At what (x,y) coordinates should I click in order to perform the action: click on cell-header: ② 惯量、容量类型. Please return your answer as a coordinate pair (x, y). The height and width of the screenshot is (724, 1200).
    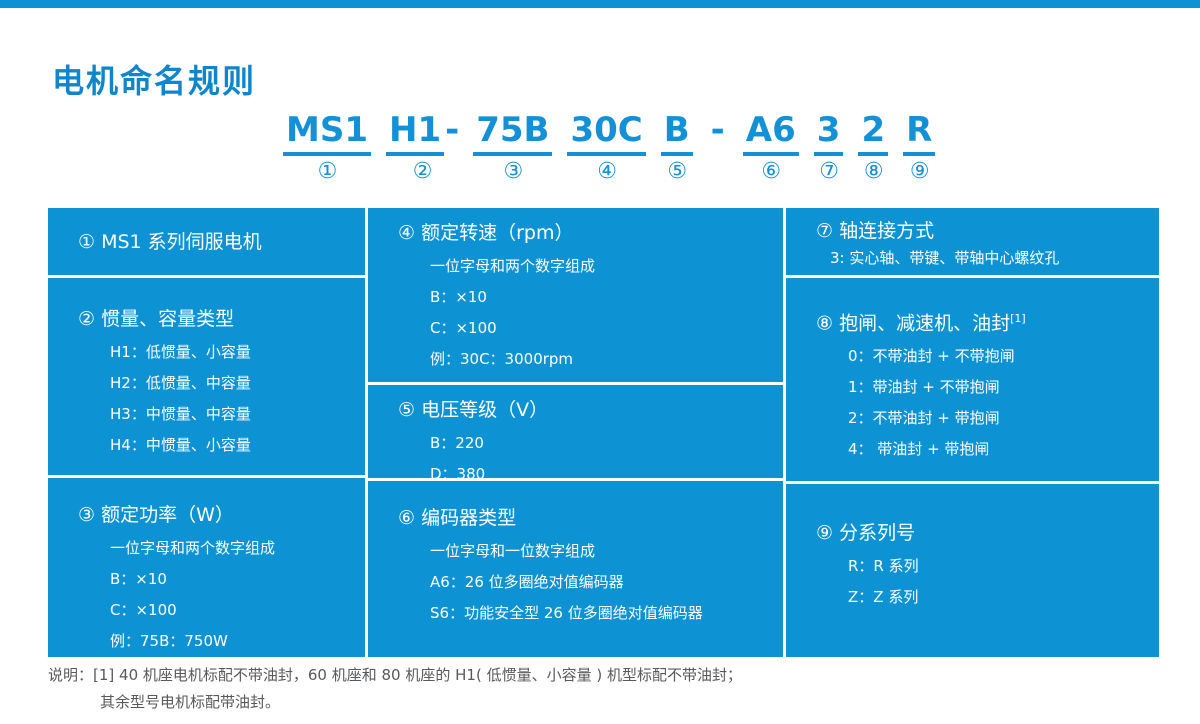
    Looking at the image, I should click on (156, 319).